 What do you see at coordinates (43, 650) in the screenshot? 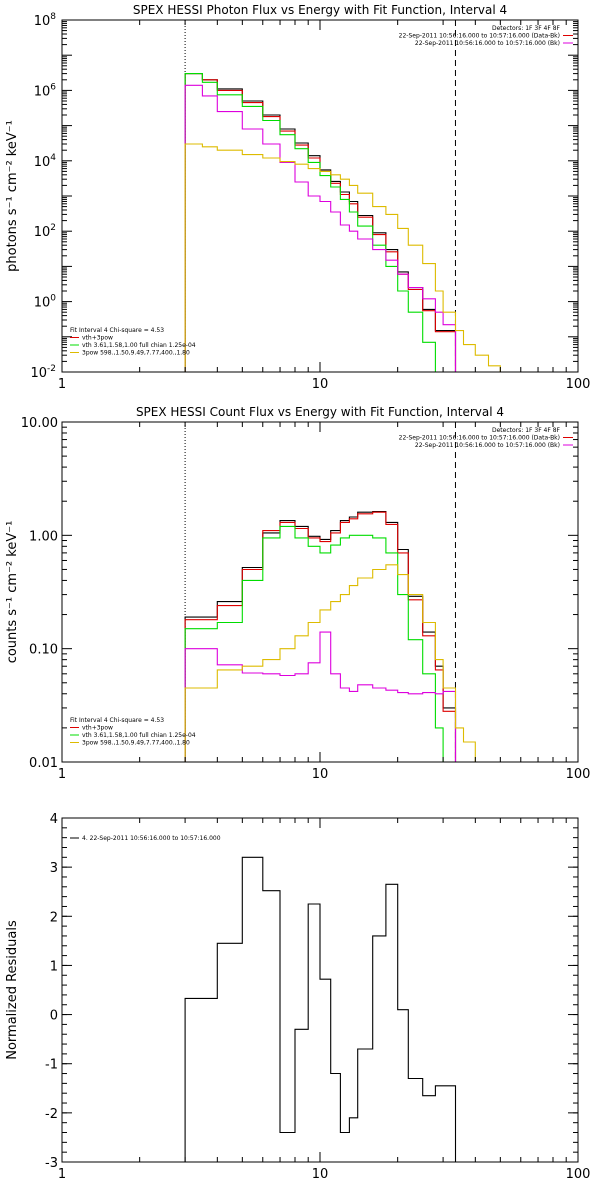
I see `y-tick-label: 0.10` at bounding box center [43, 650].